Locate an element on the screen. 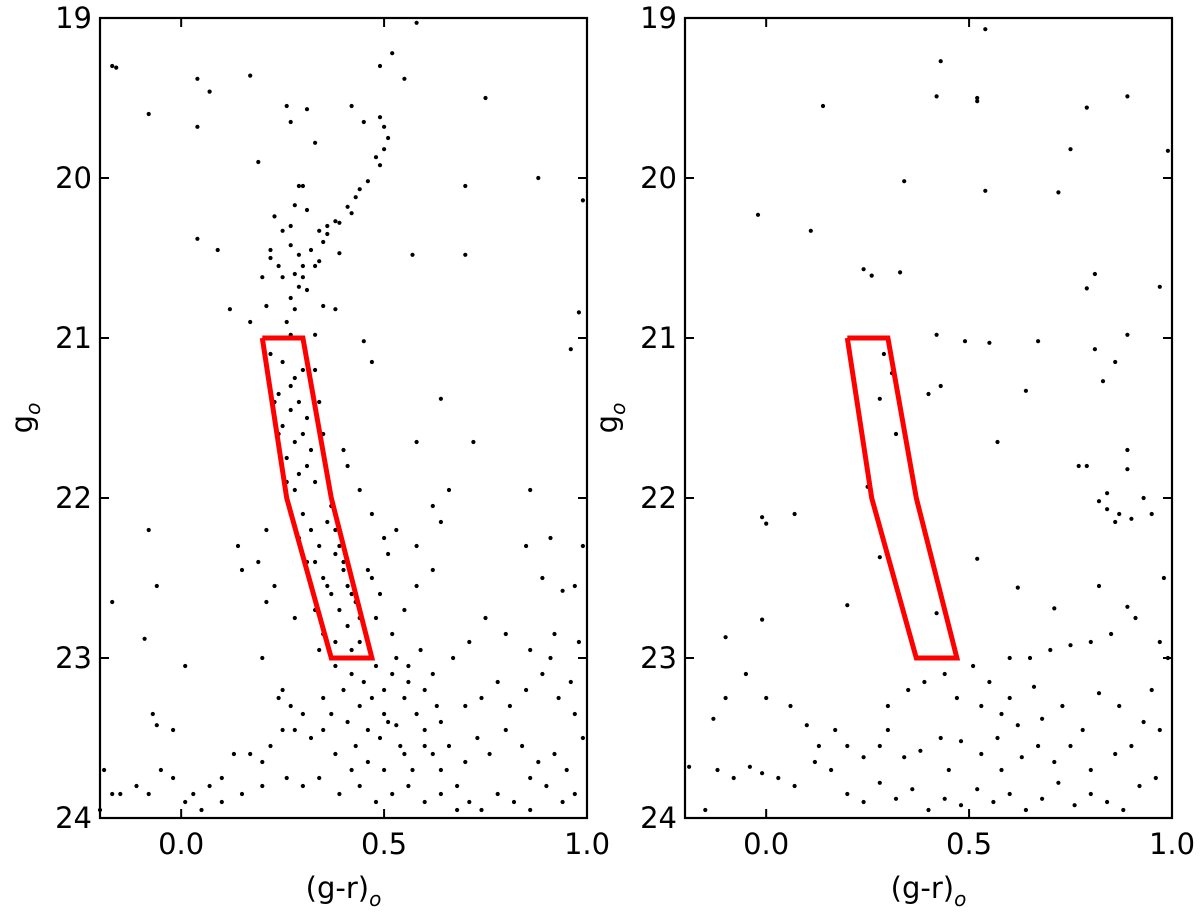  y-tick-label: 24 is located at coordinates (658, 818).